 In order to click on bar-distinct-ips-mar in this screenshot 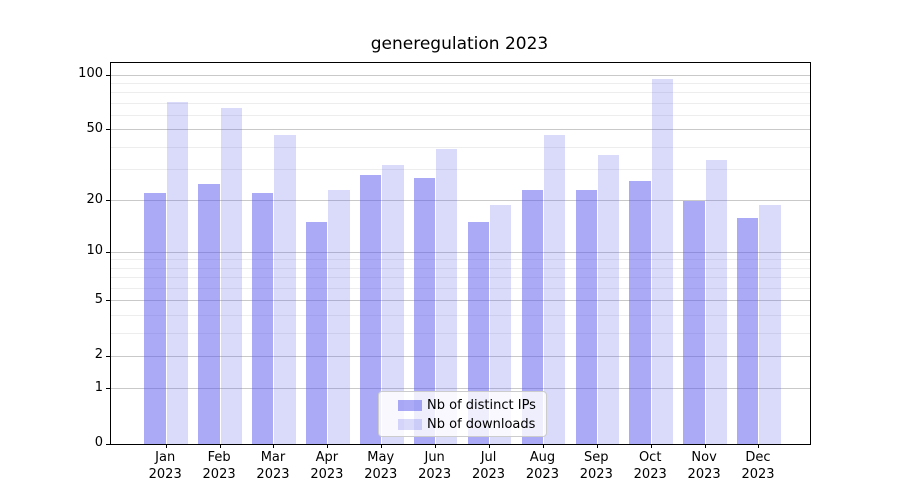, I will do `click(263, 318)`.